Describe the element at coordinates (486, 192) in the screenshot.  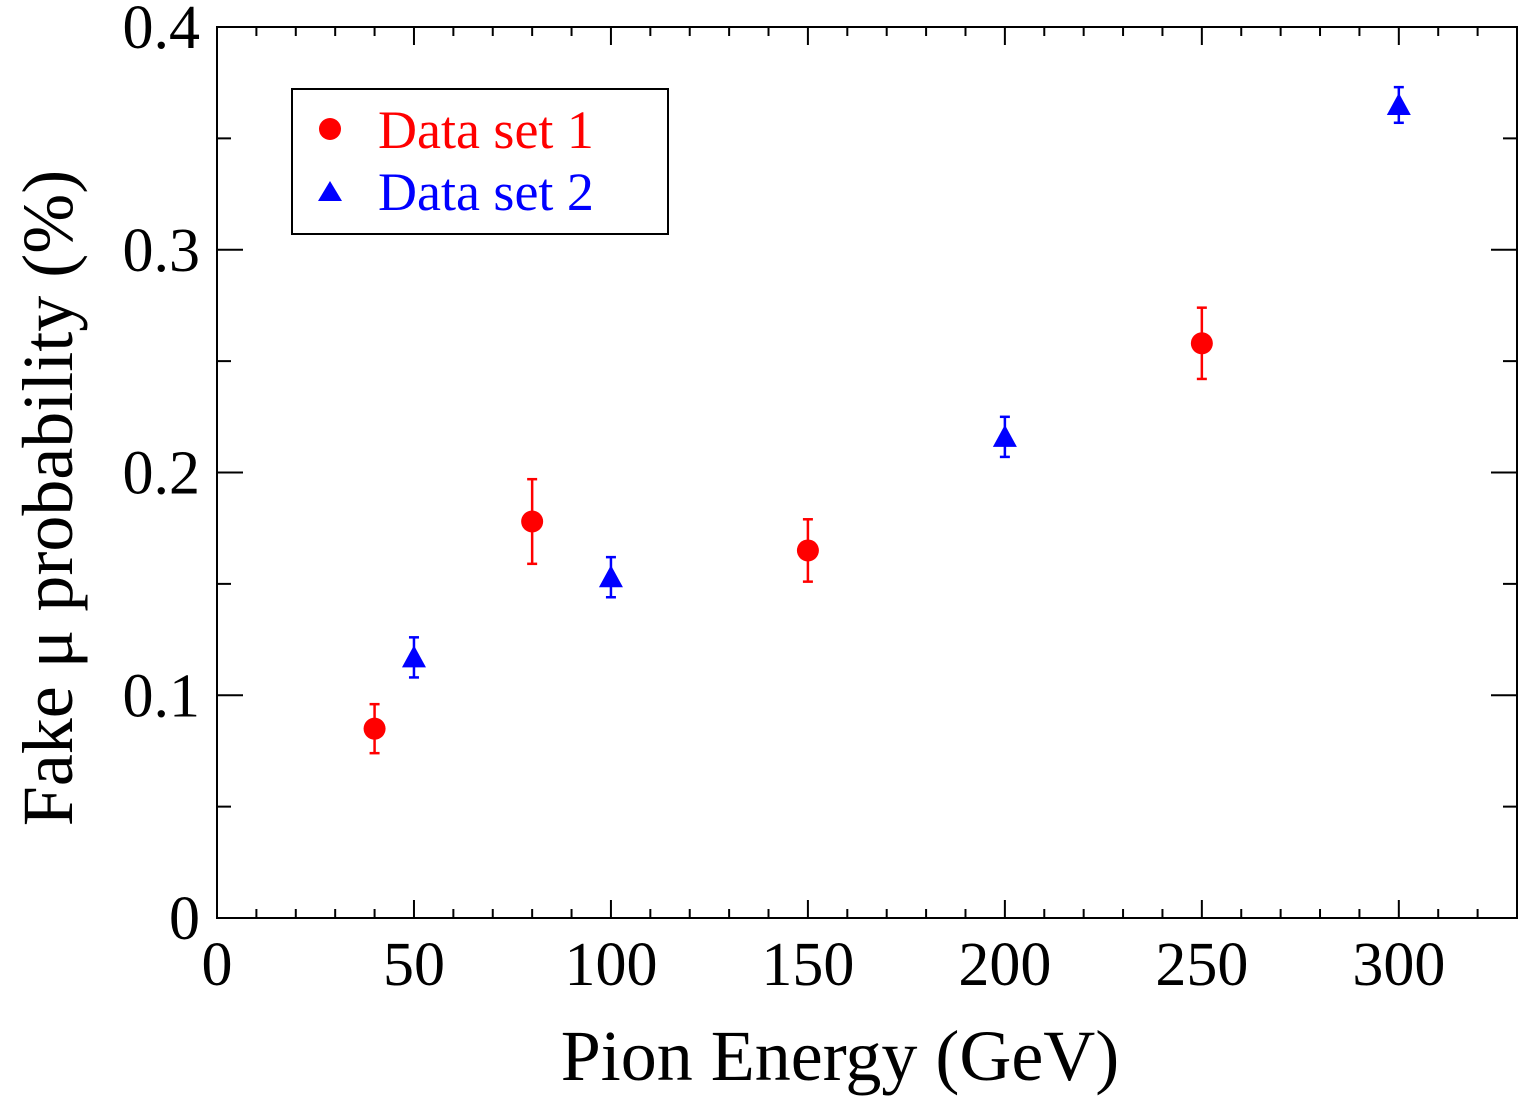
I see `legend-label-data-set-2: Data set 2` at that location.